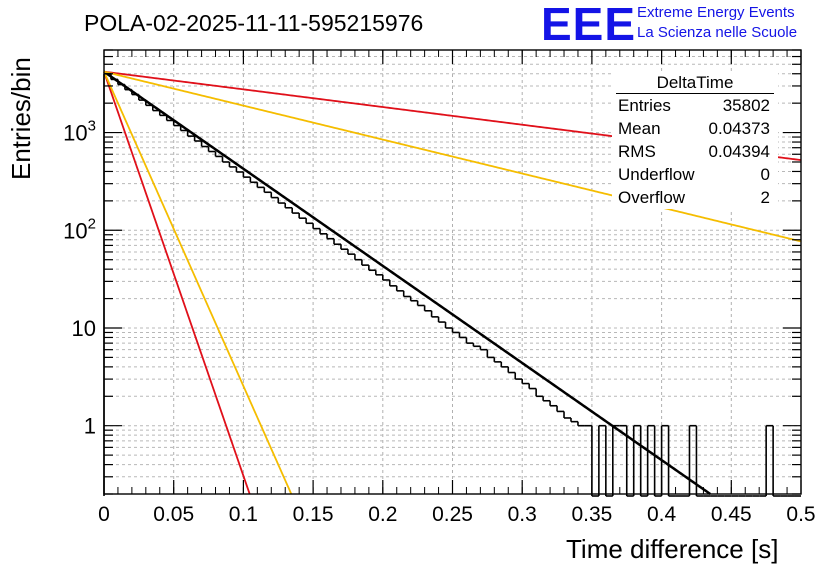 This screenshot has height=572, width=836. What do you see at coordinates (739, 151) in the screenshot?
I see `stats-value: 0.04394` at bounding box center [739, 151].